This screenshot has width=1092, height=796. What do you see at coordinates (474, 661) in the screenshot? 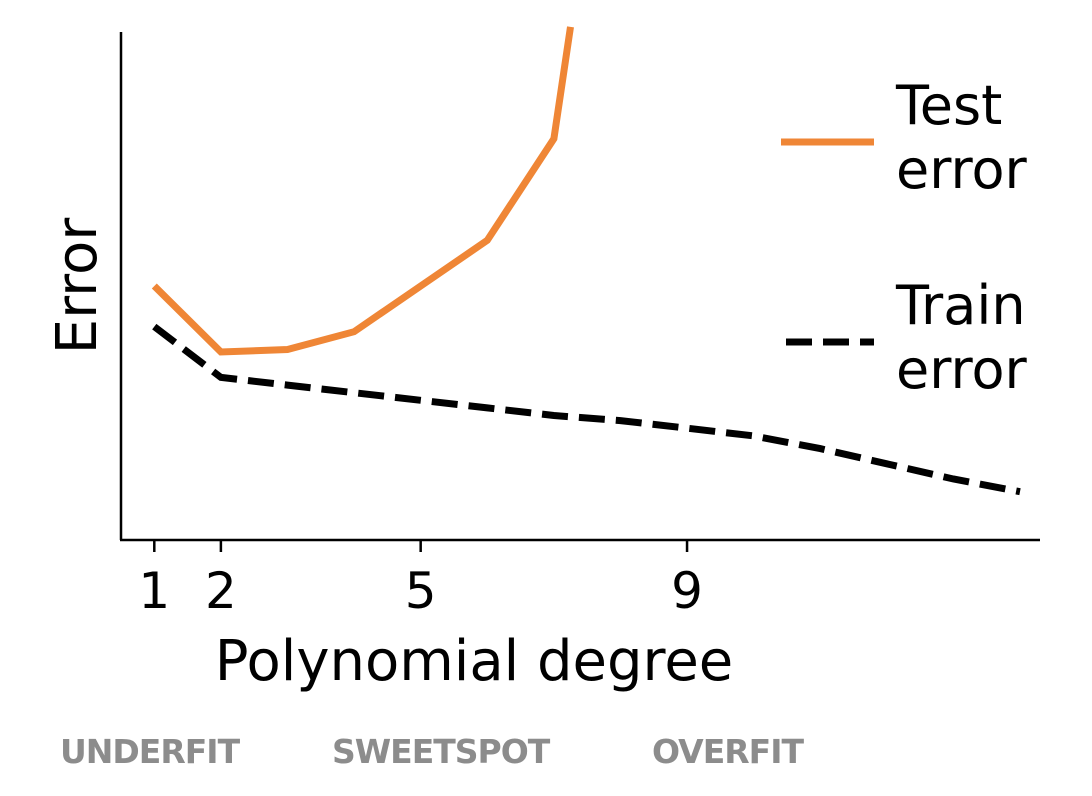
I see `x-axis-label: Polynomial degree` at bounding box center [474, 661].